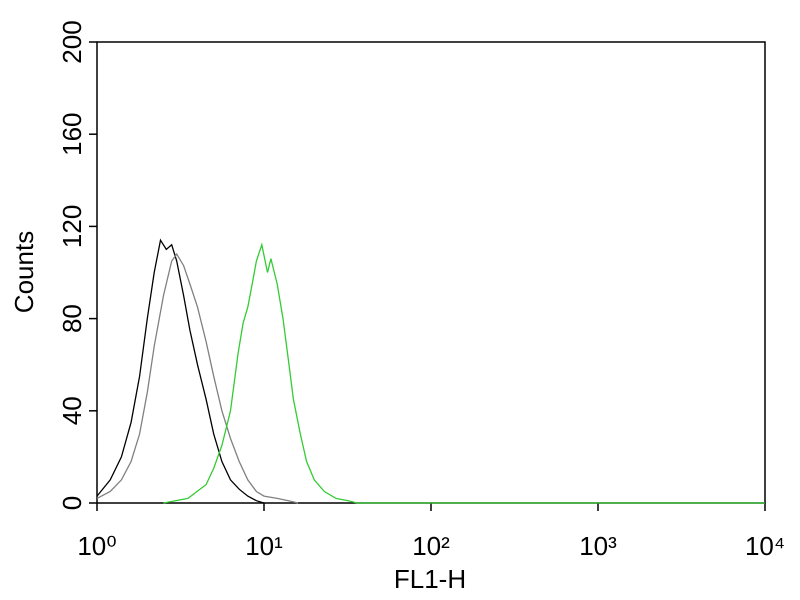 Image resolution: width=800 pixels, height=600 pixels. What do you see at coordinates (72, 318) in the screenshot?
I see `y-tick-label: 80` at bounding box center [72, 318].